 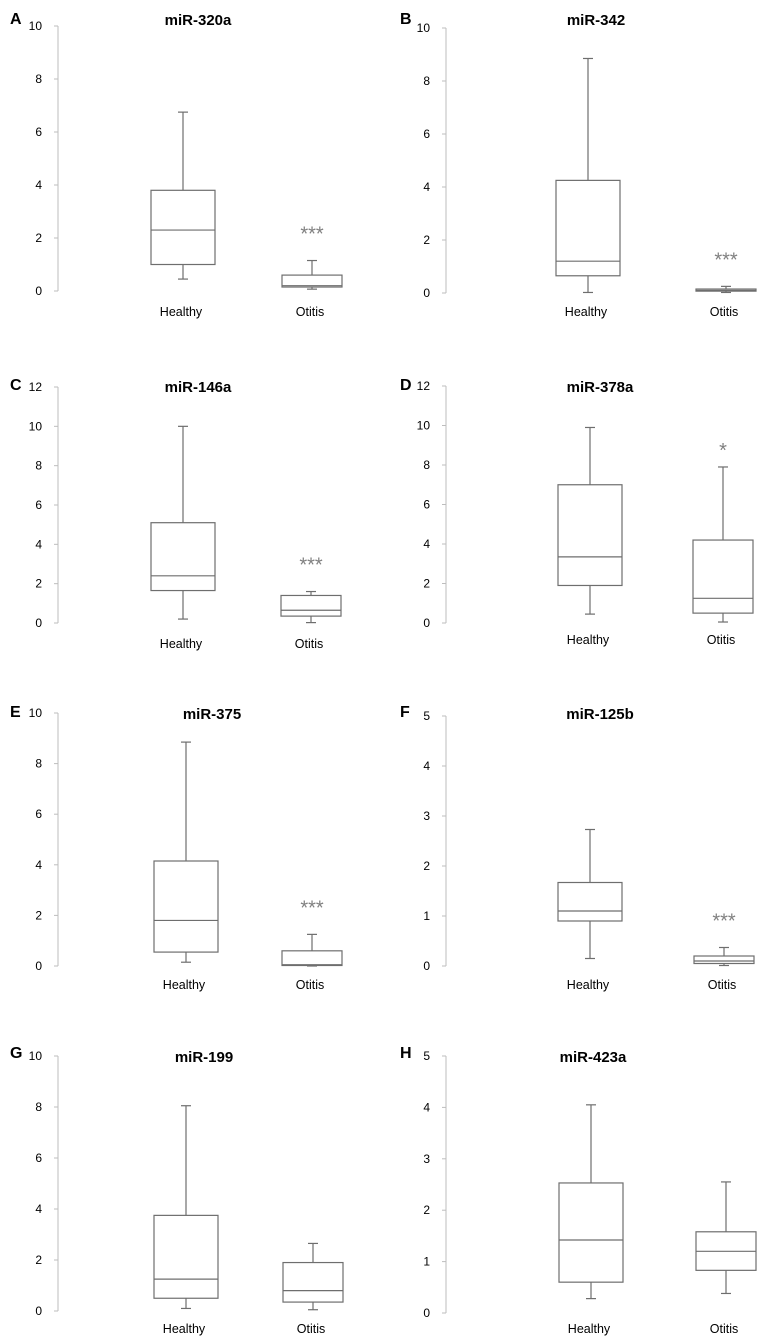 What do you see at coordinates (38, 505) in the screenshot?
I see `panel-c-y-tick-label: 6` at bounding box center [38, 505].